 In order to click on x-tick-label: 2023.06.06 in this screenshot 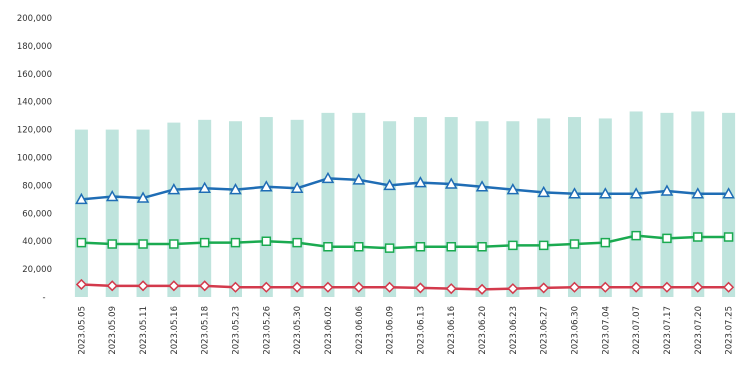, I will do `click(360, 330)`.